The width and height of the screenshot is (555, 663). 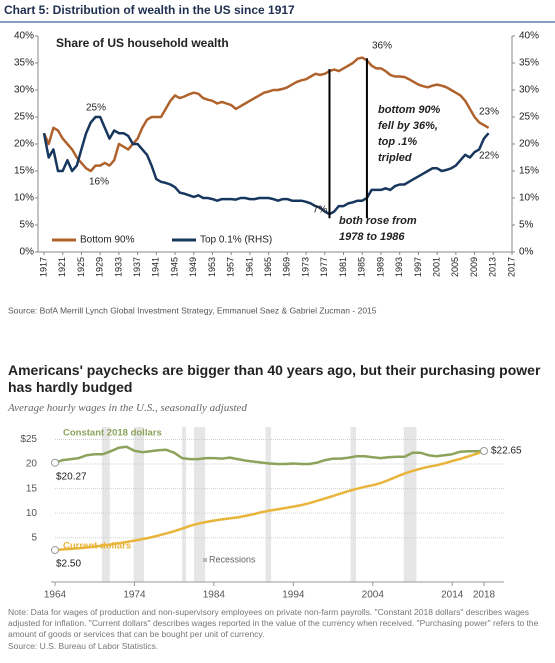 What do you see at coordinates (409, 110) in the screenshot?
I see `note-text: bottom 90%` at bounding box center [409, 110].